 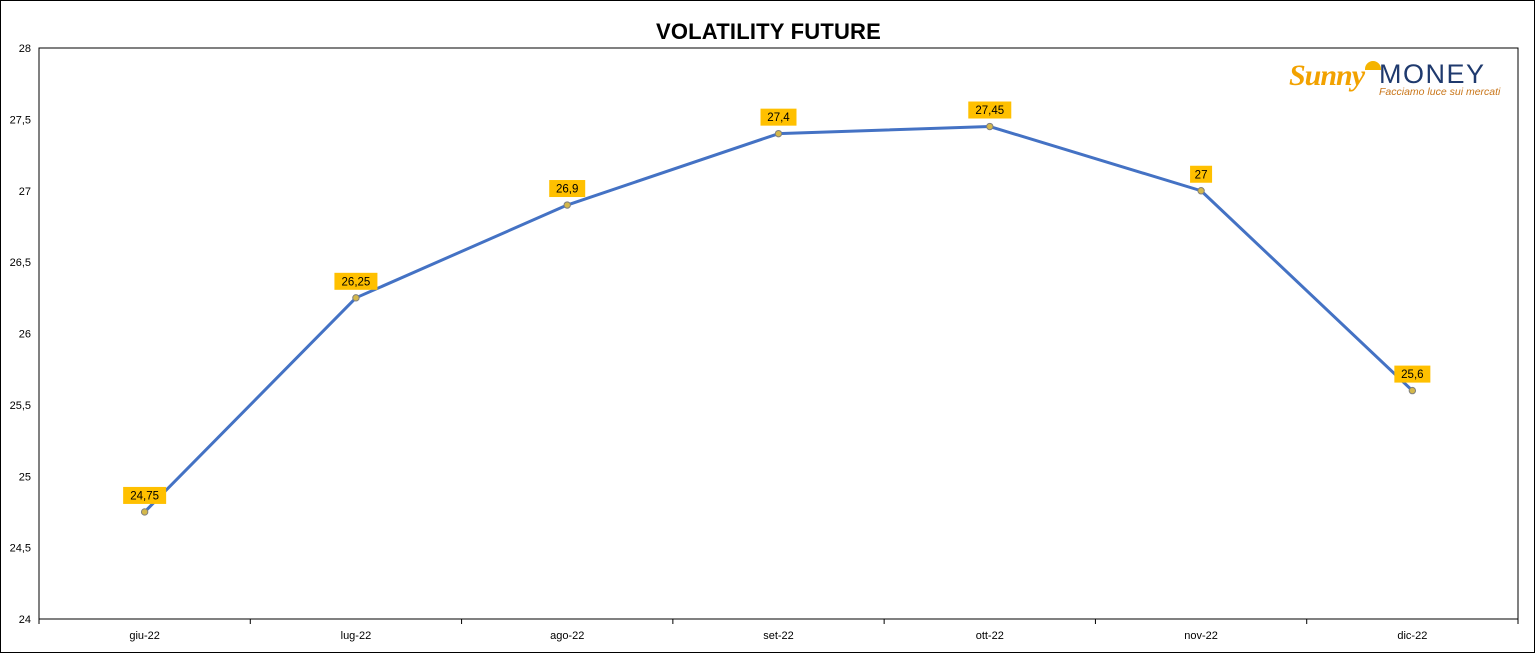 I want to click on y-tick-label: 28, so click(x=25, y=49).